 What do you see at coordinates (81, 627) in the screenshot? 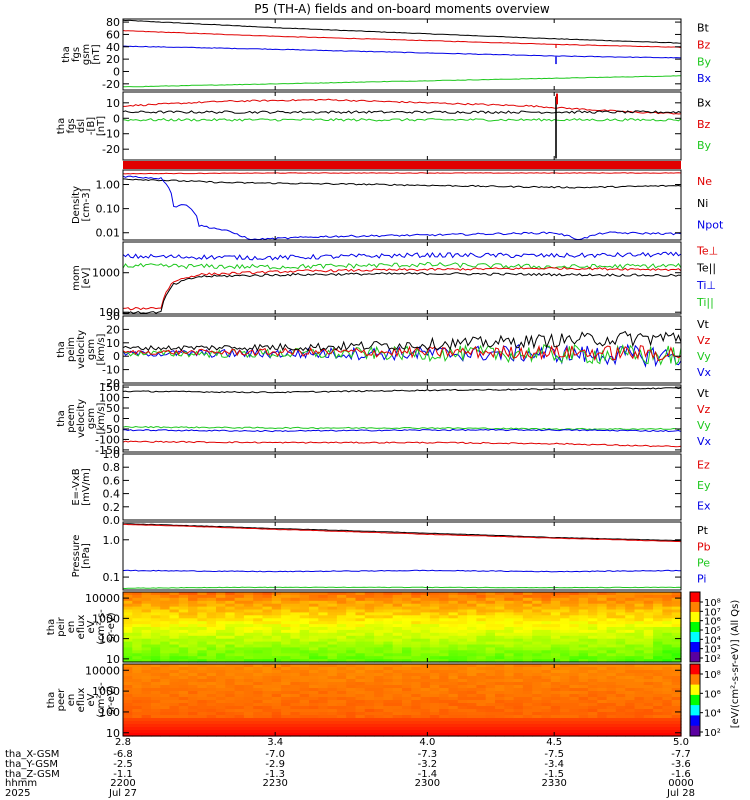
I see `y-axis-label: tha peir en eflux eV (cm²-s-sr-eV)` at bounding box center [81, 627].